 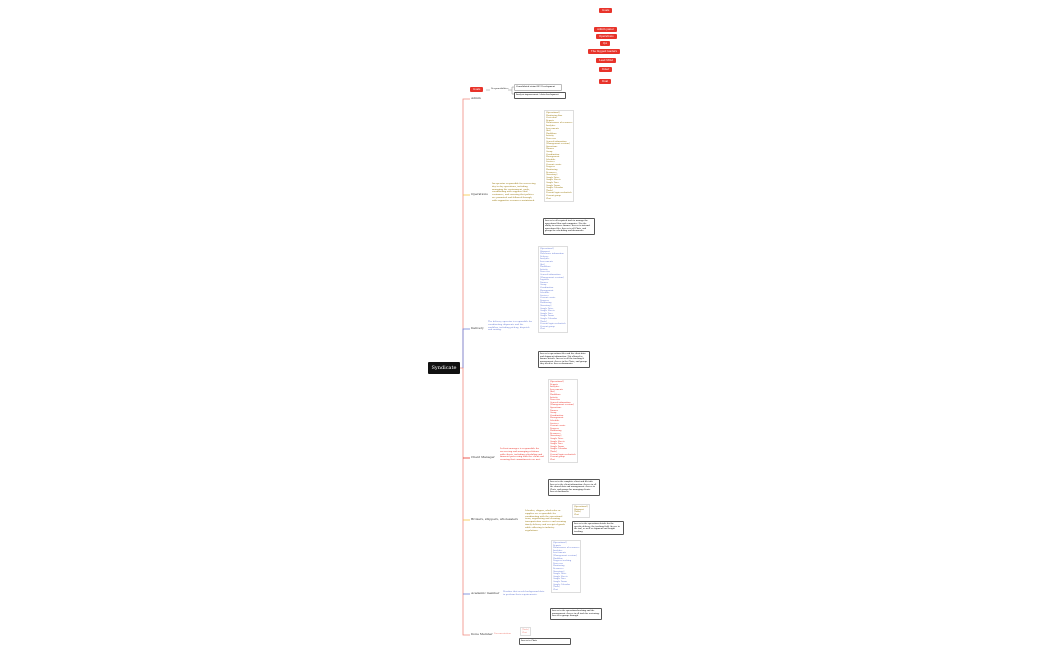 What do you see at coordinates (606, 60) in the screenshot?
I see `top-tag: Lead Mind` at bounding box center [606, 60].